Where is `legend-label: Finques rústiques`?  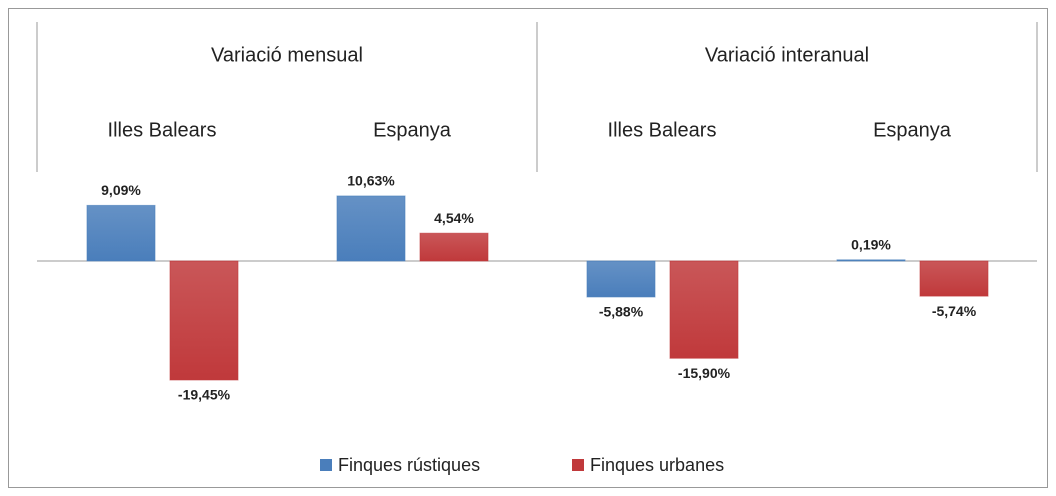
legend-label: Finques rústiques is located at coordinates (409, 465).